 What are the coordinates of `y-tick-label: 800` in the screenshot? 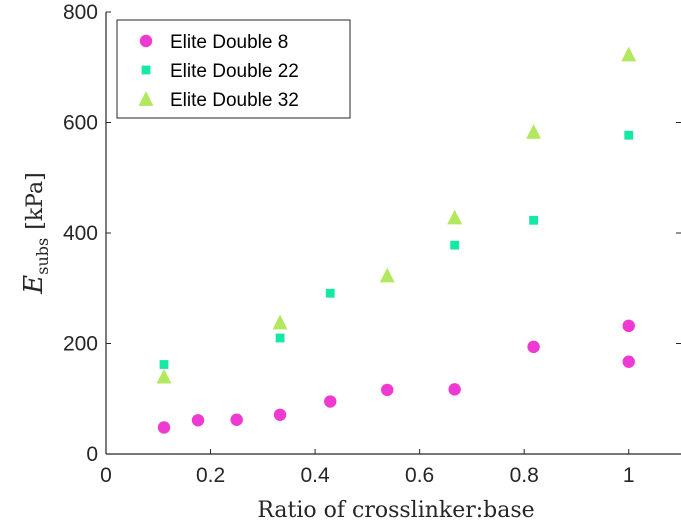 It's located at (80, 12).